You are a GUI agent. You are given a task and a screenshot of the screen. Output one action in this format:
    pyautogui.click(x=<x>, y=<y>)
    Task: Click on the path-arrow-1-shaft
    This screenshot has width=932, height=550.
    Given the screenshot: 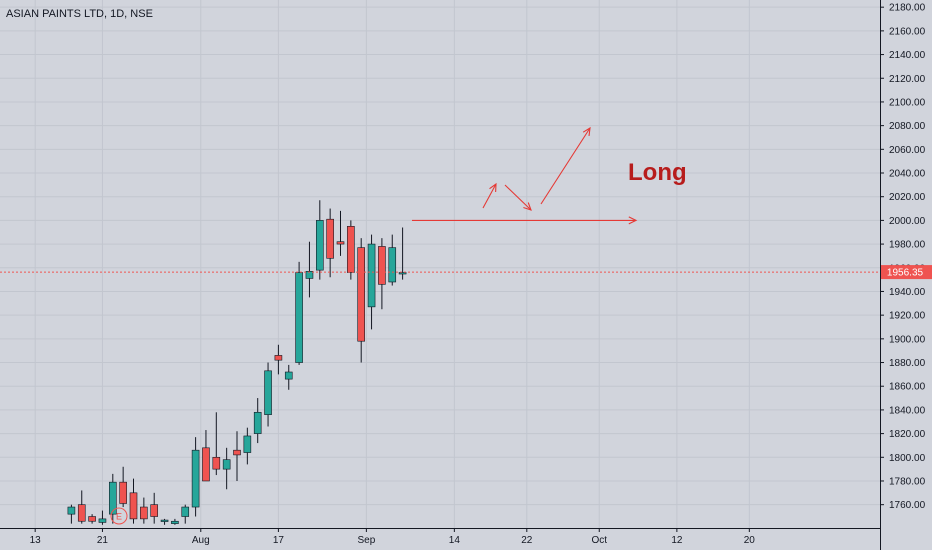 What is the action you would take?
    pyautogui.click(x=489, y=196)
    